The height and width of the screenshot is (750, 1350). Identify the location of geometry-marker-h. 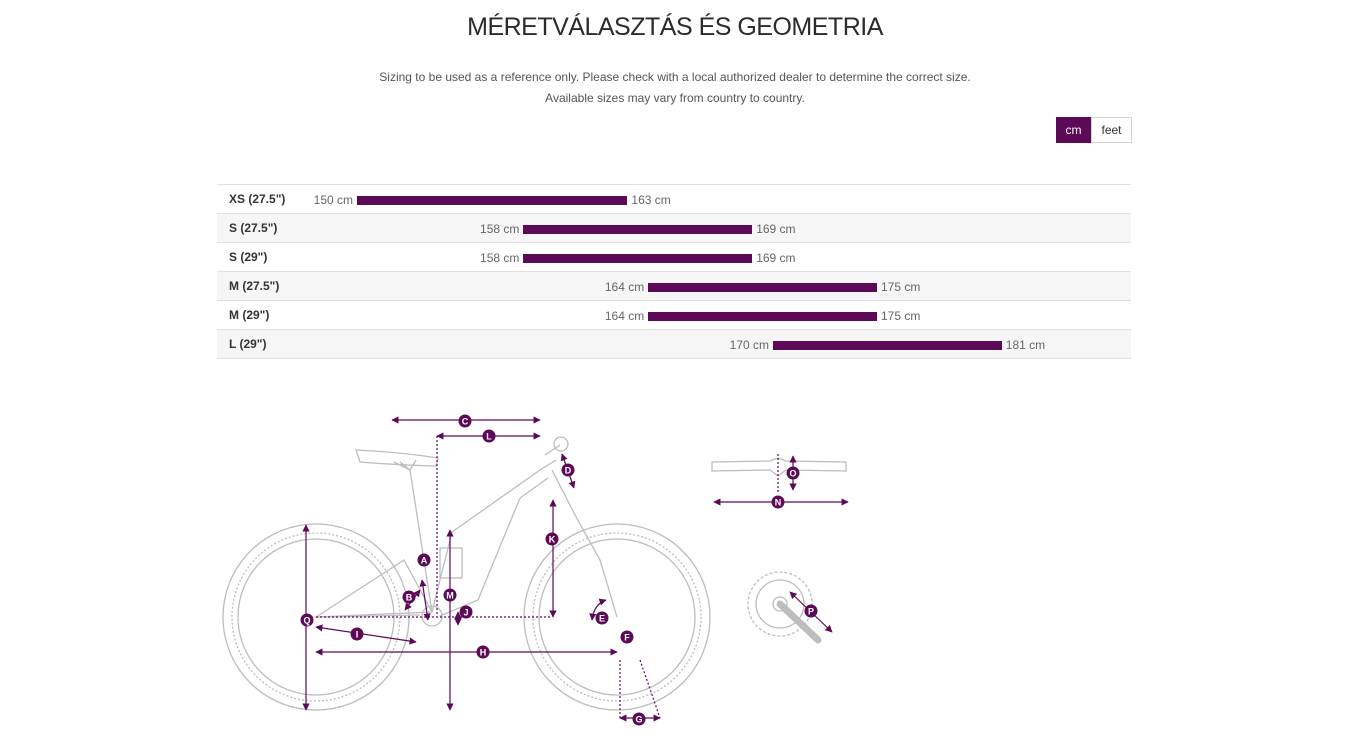
(483, 652).